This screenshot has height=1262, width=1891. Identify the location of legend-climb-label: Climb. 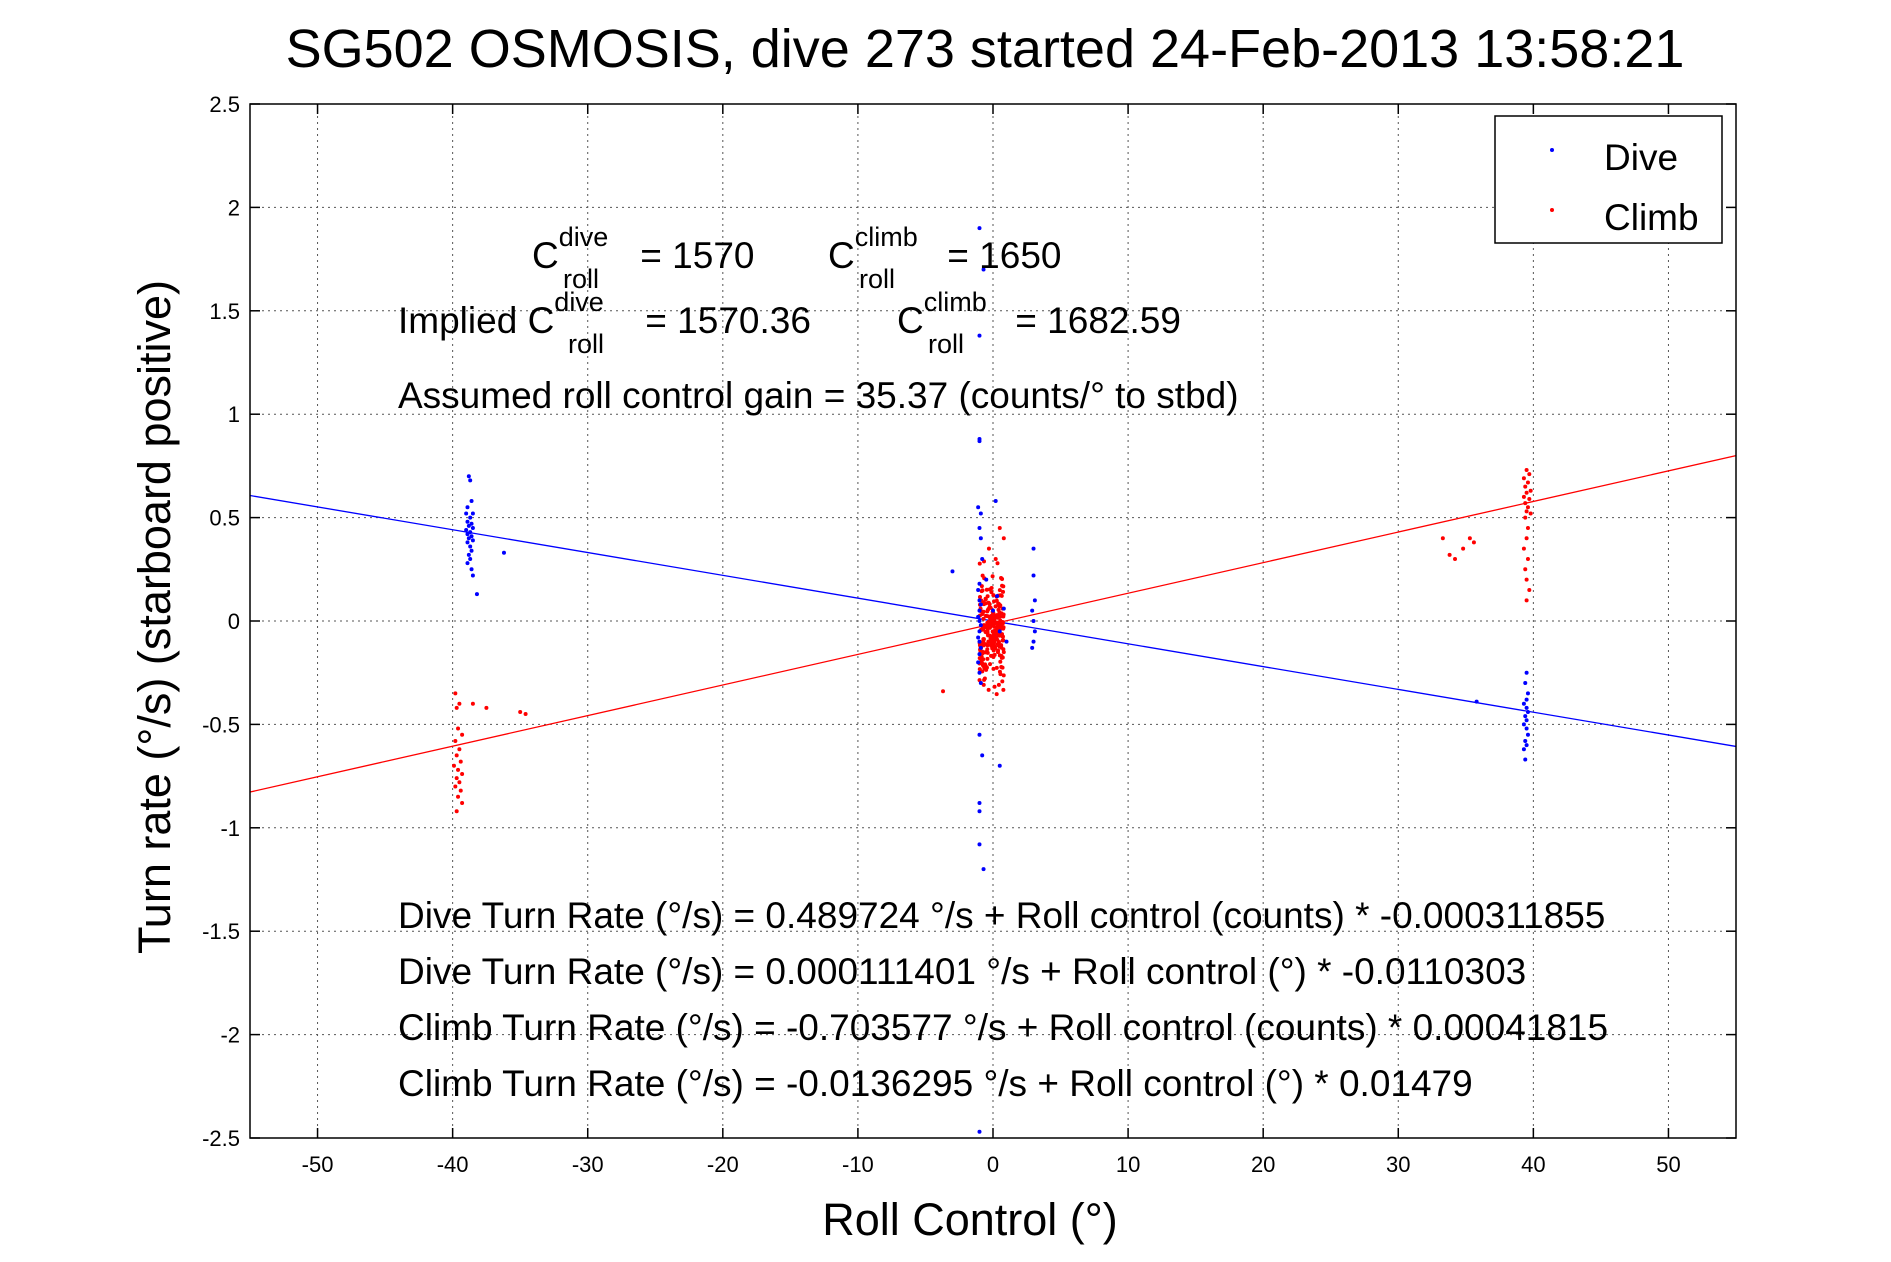
(1651, 217).